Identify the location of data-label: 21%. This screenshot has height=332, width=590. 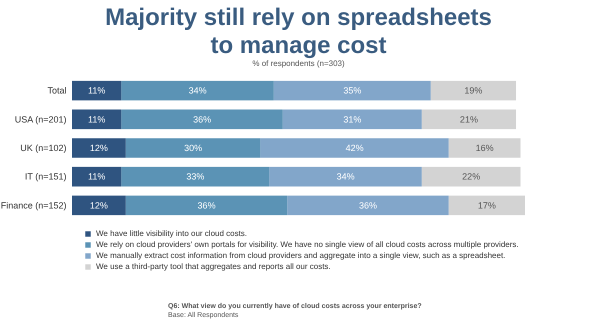
(469, 119).